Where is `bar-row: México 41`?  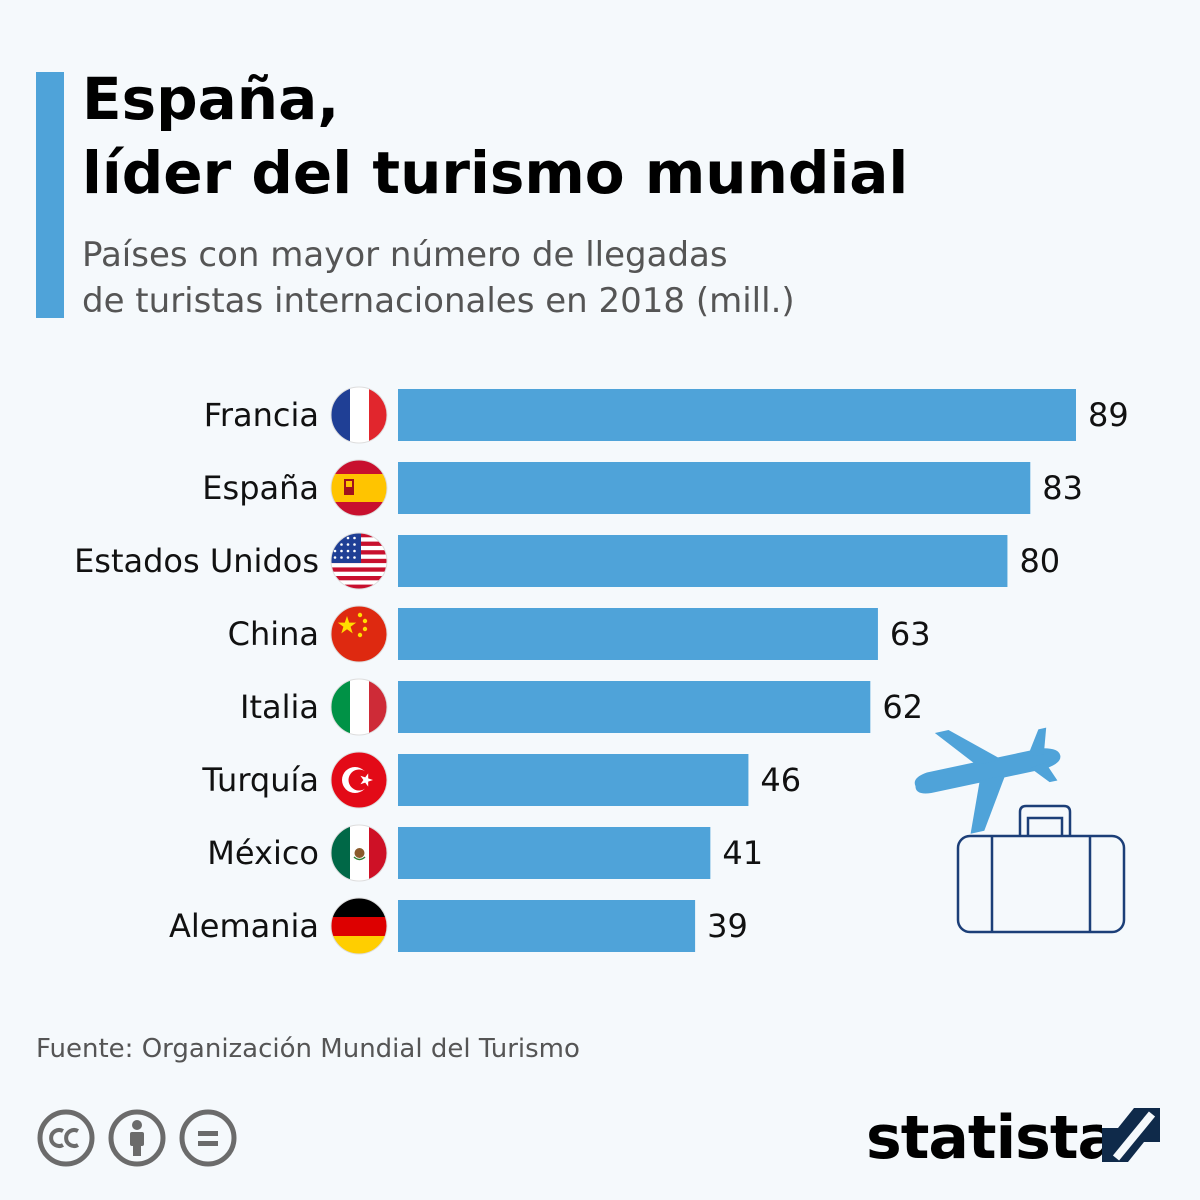 bar-row: México 41 is located at coordinates (485, 853).